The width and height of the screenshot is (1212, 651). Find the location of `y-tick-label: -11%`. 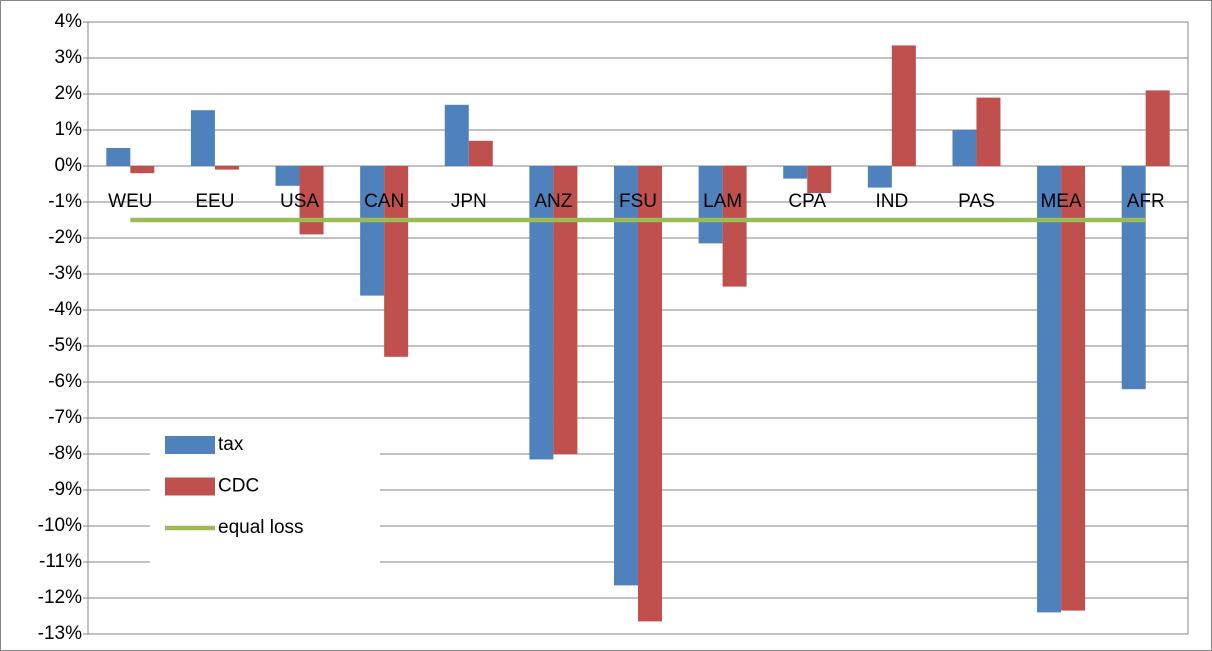

y-tick-label: -11% is located at coordinates (60, 561).